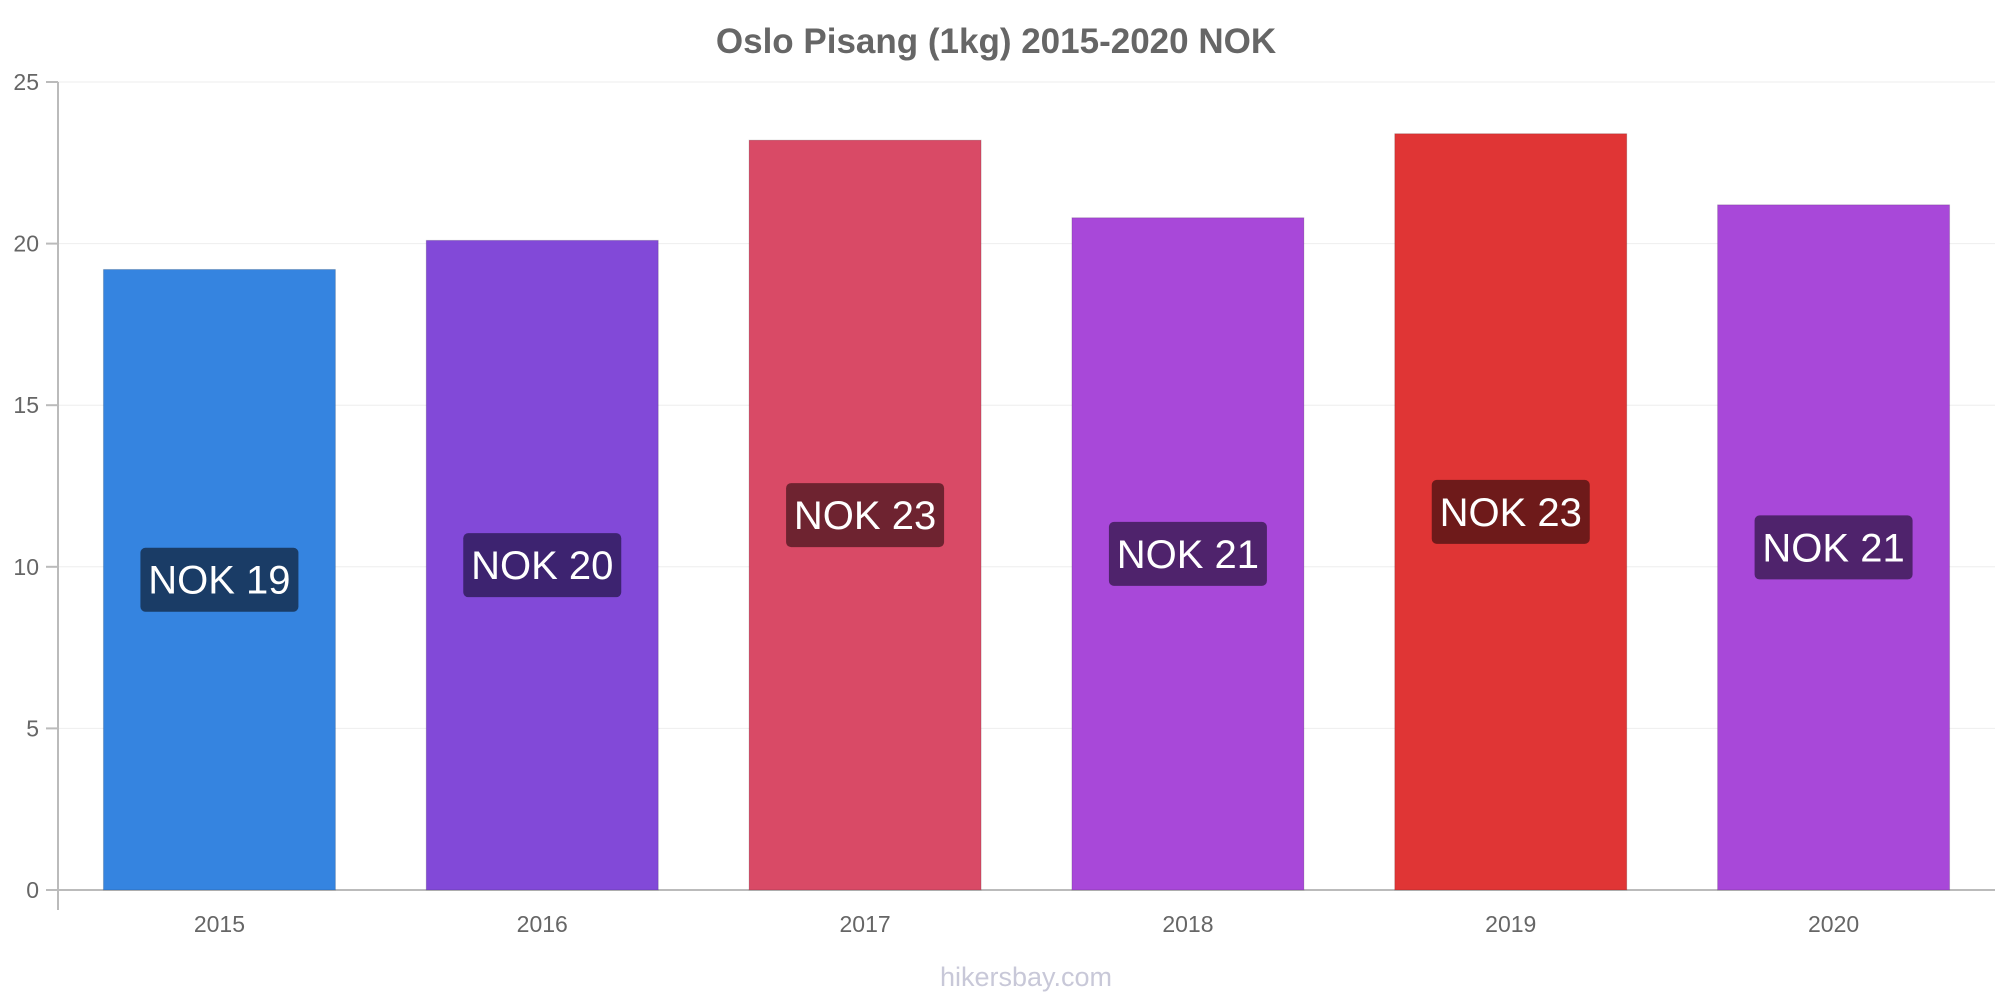  What do you see at coordinates (26, 405) in the screenshot?
I see `y-tick-label: 15` at bounding box center [26, 405].